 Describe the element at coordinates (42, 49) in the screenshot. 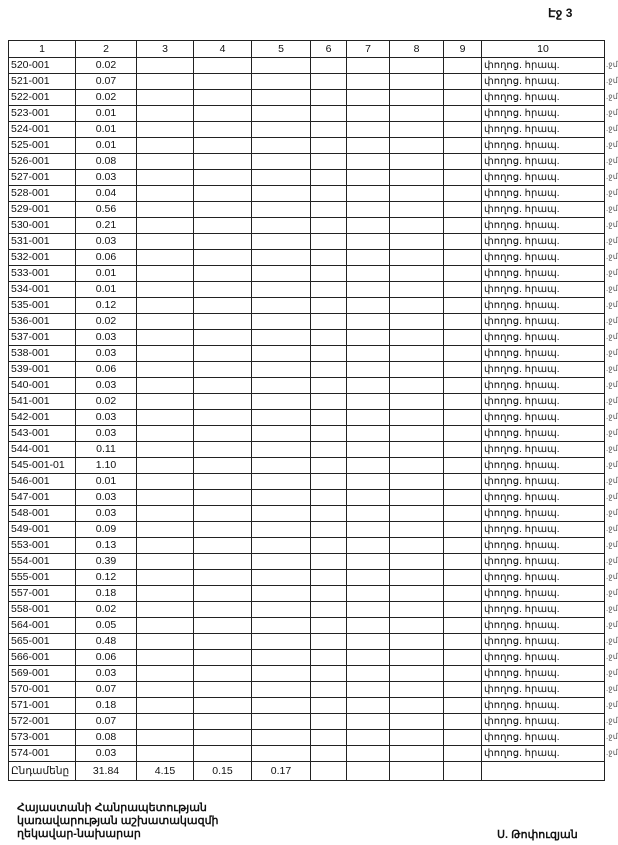

I see `column-header: 1` at that location.